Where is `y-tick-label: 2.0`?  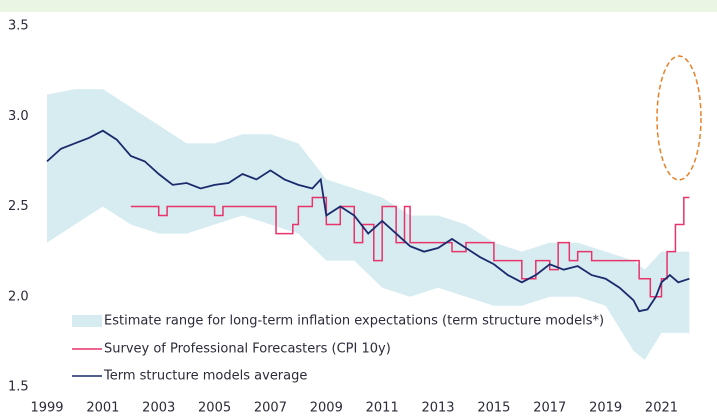 y-tick-label: 2.0 is located at coordinates (18, 296).